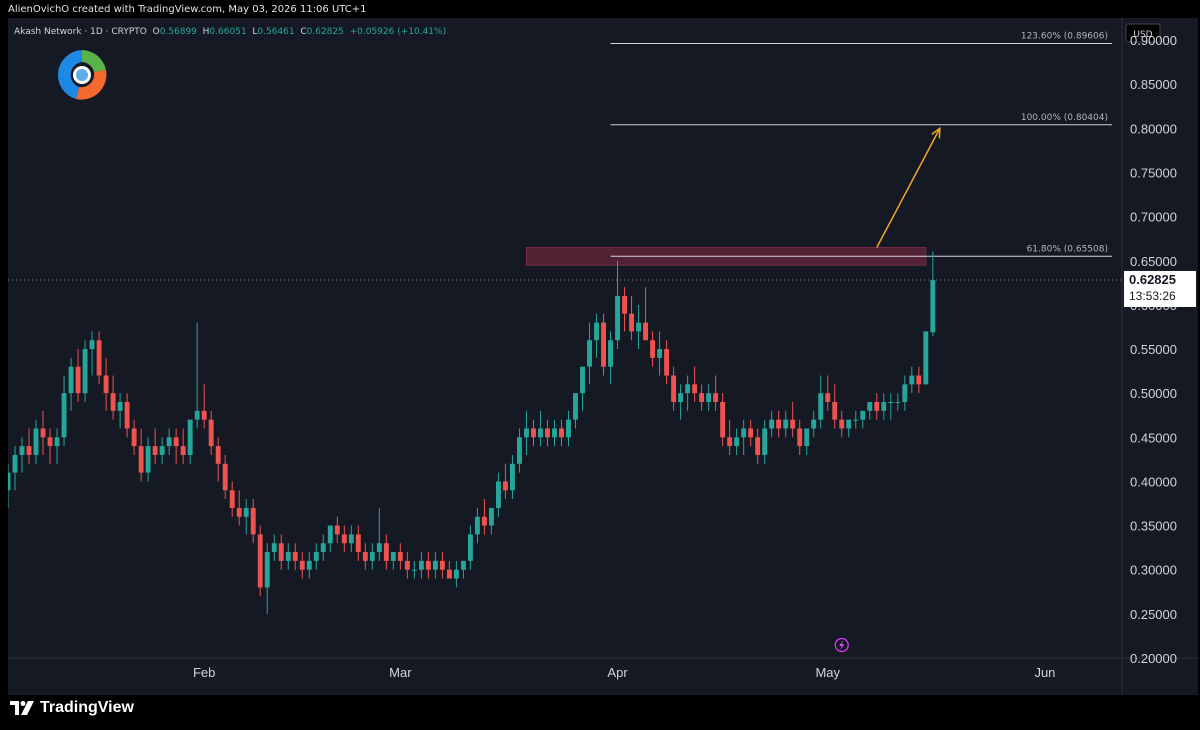 This screenshot has width=1200, height=730. What do you see at coordinates (400, 672) in the screenshot?
I see `x-tick-label: Mar` at bounding box center [400, 672].